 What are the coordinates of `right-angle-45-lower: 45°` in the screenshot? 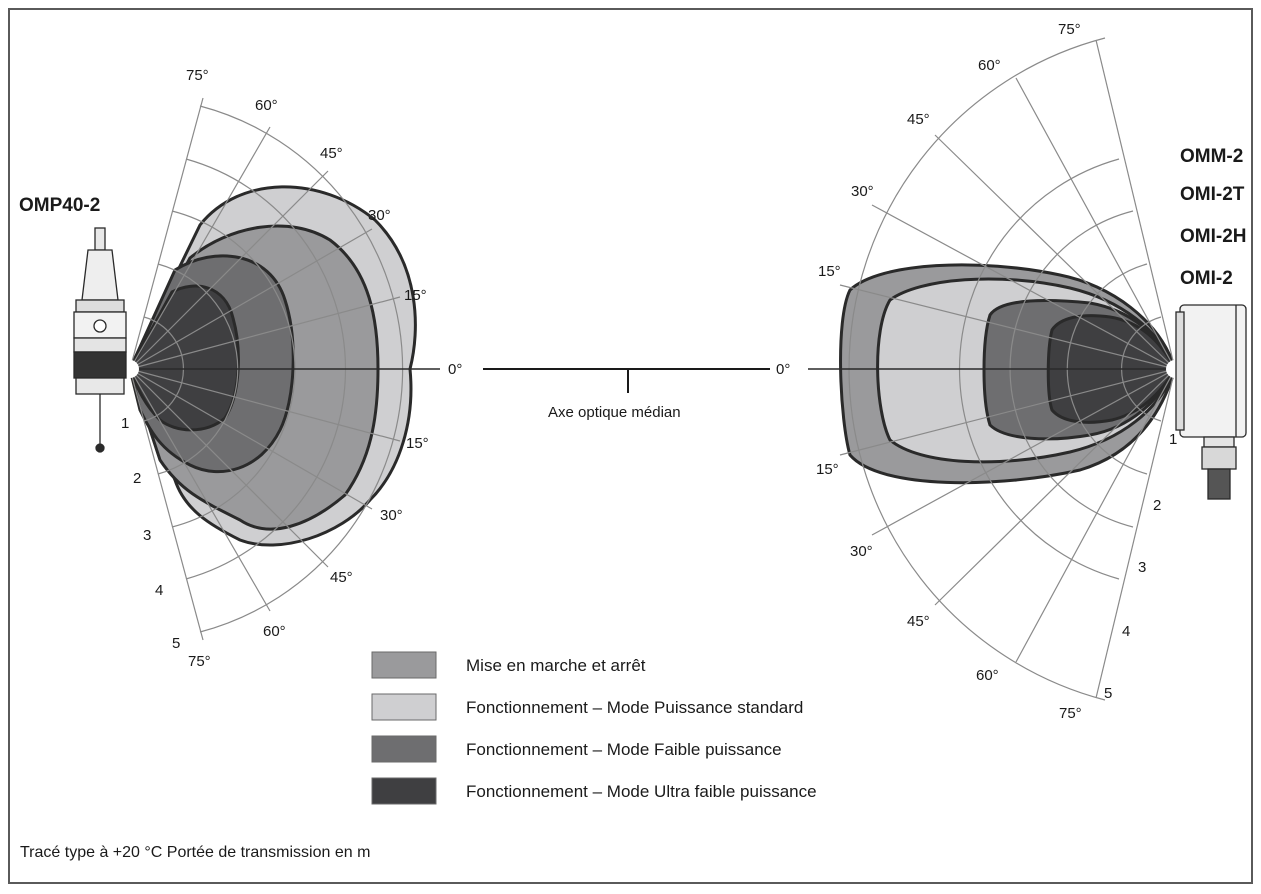 It's located at (918, 621).